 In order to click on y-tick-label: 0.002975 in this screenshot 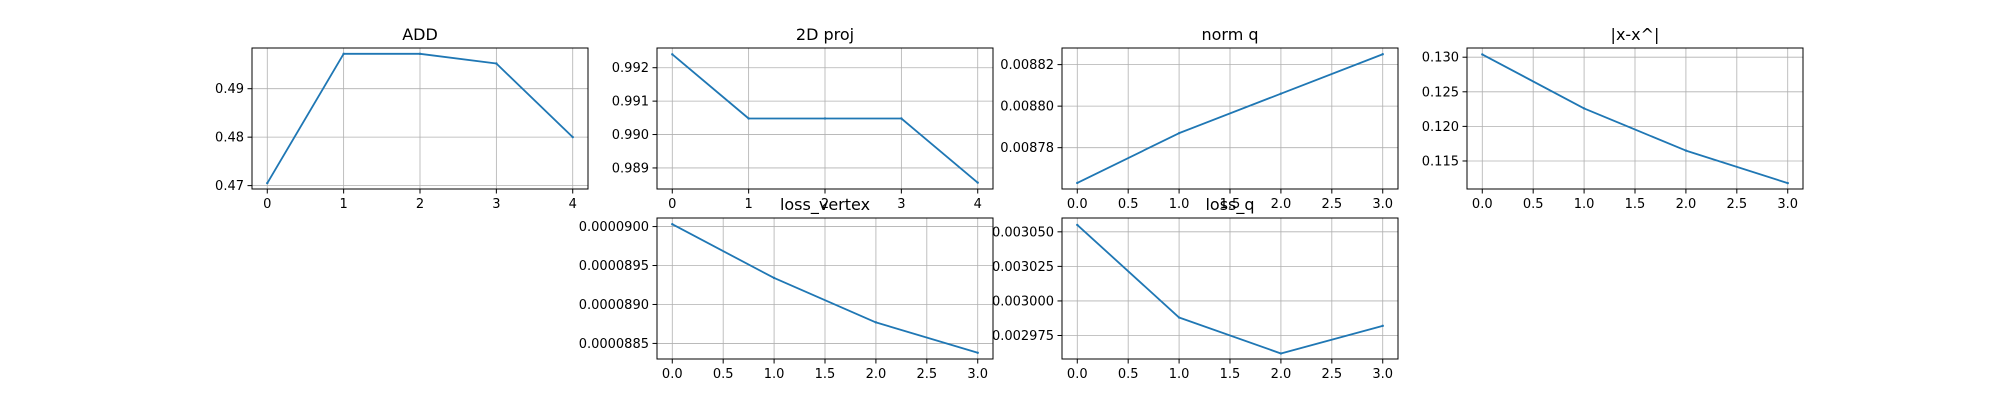, I will do `click(1023, 336)`.